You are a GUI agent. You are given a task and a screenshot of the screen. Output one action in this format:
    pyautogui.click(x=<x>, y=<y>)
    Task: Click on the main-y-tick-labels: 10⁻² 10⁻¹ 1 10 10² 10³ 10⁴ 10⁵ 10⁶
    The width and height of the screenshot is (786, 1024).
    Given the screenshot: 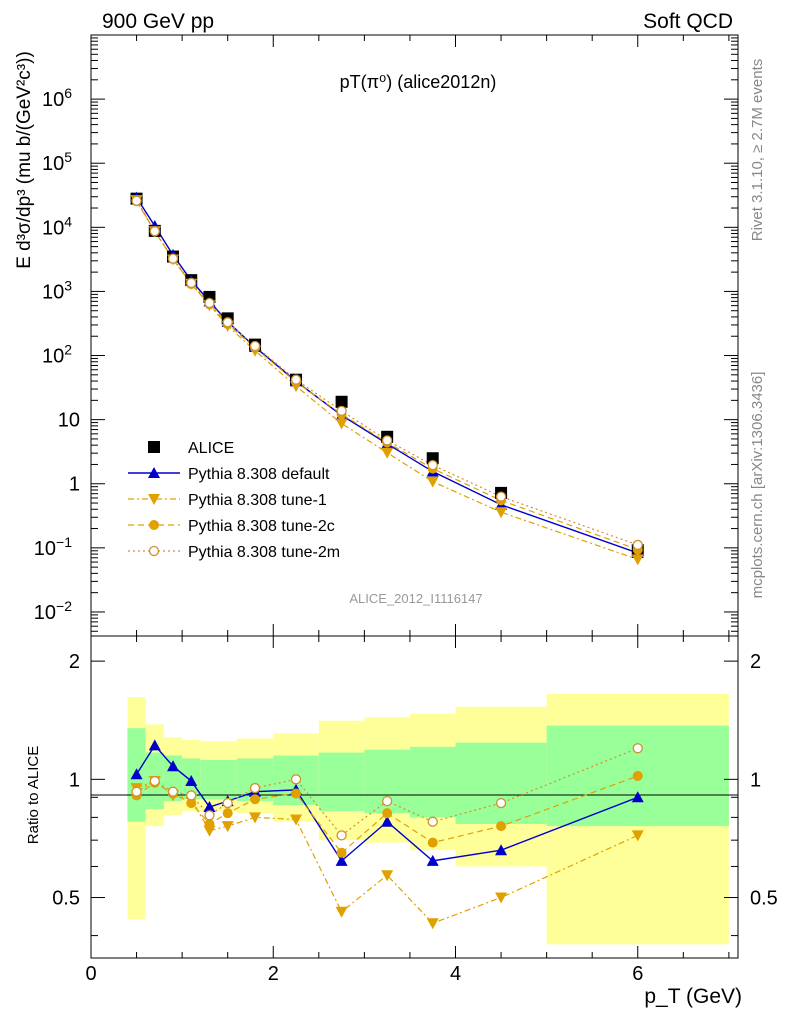 What is the action you would take?
    pyautogui.click(x=57, y=354)
    